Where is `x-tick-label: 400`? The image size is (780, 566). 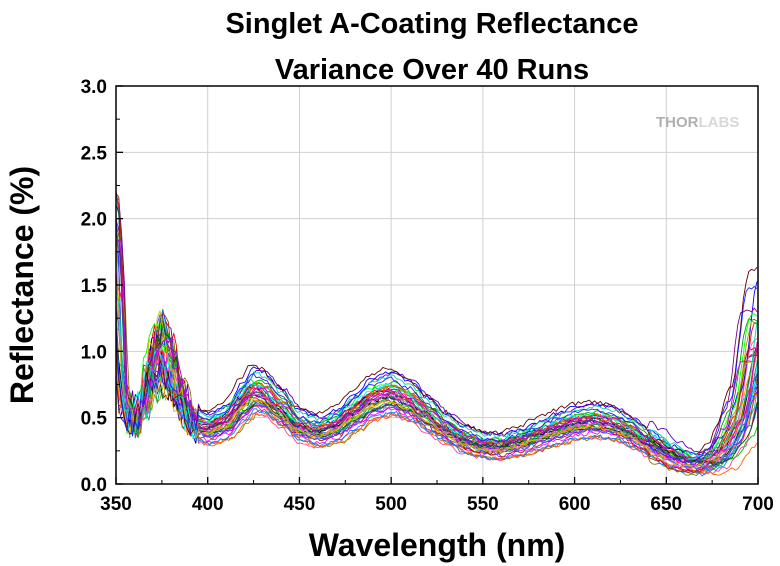
x-tick-label: 400 is located at coordinates (208, 504).